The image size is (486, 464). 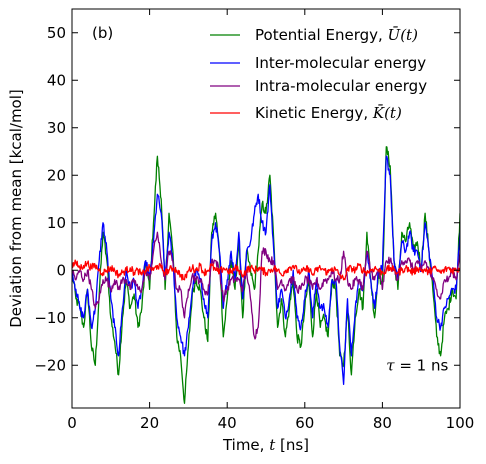 What do you see at coordinates (341, 86) in the screenshot?
I see `legend-label-3: Intra-molecular energy` at bounding box center [341, 86].